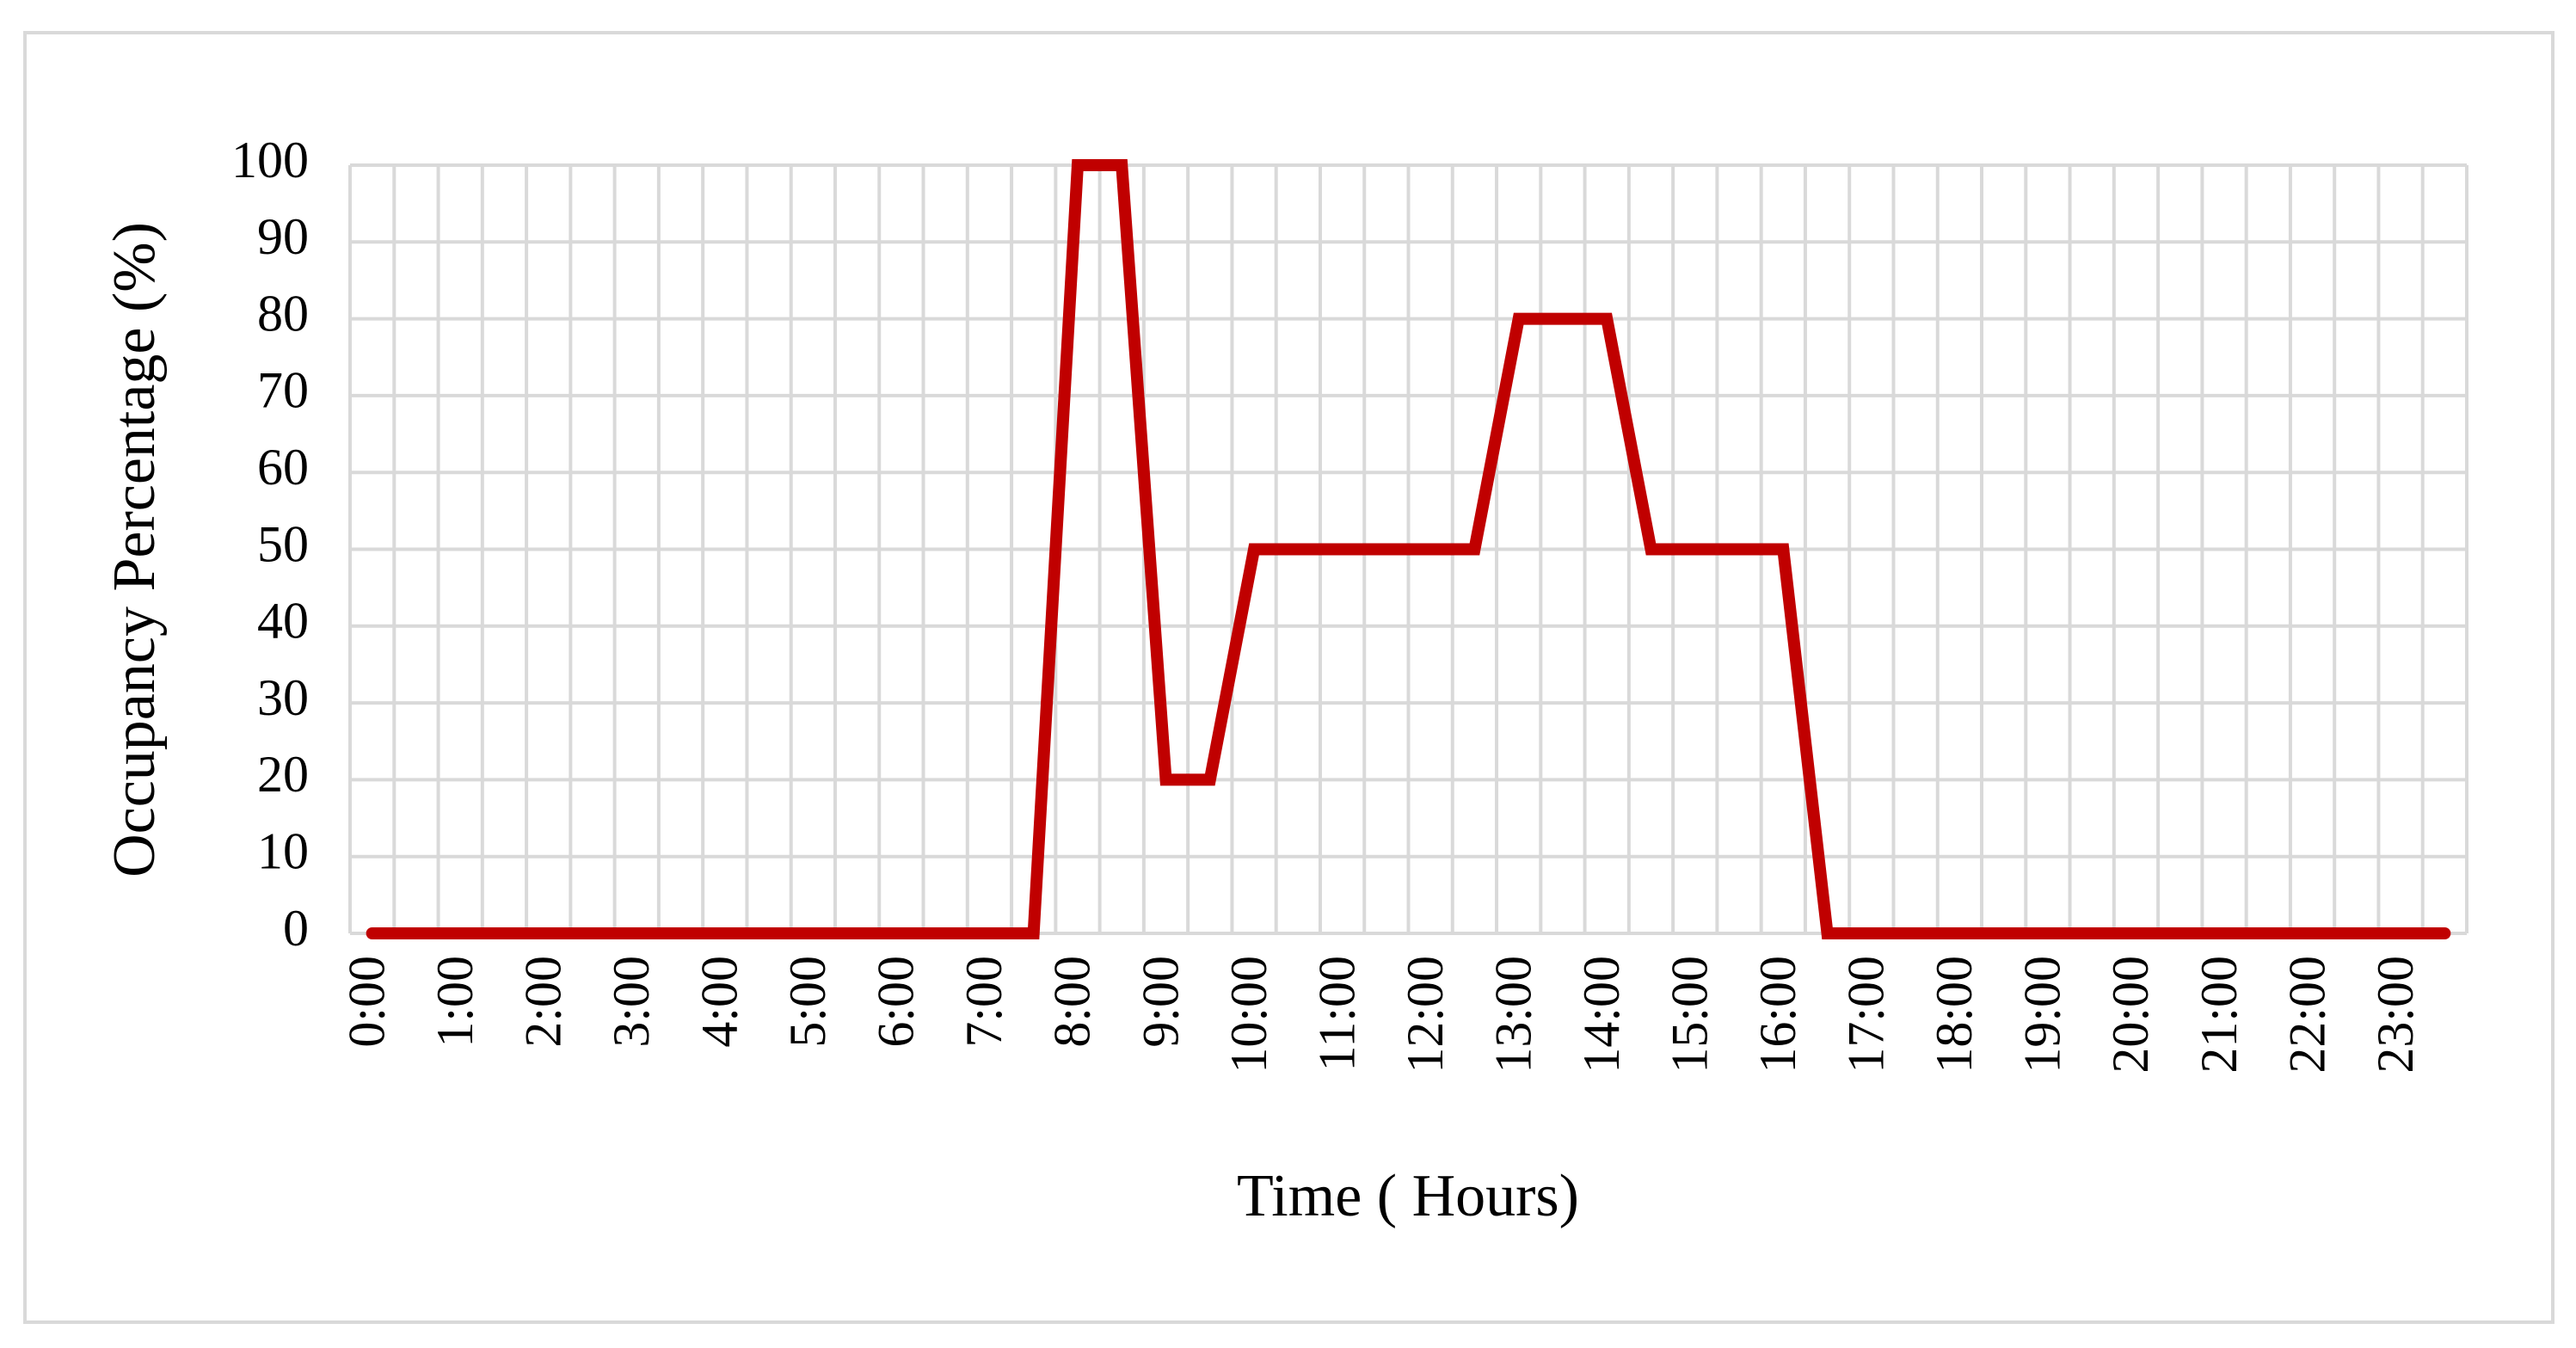 The width and height of the screenshot is (2576, 1348). What do you see at coordinates (455, 1002) in the screenshot?
I see `x-tick-label: 1:00` at bounding box center [455, 1002].